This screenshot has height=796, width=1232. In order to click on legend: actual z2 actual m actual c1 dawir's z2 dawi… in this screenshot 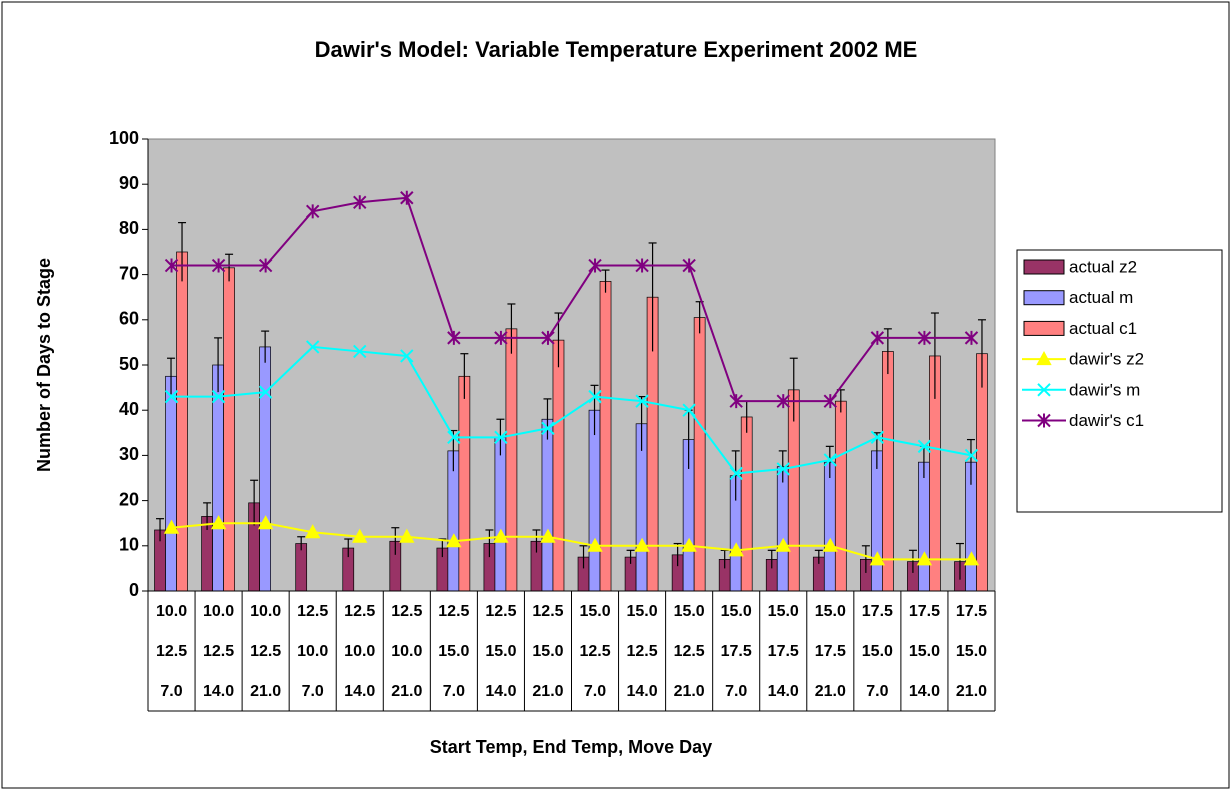, I will do `click(1119, 381)`.